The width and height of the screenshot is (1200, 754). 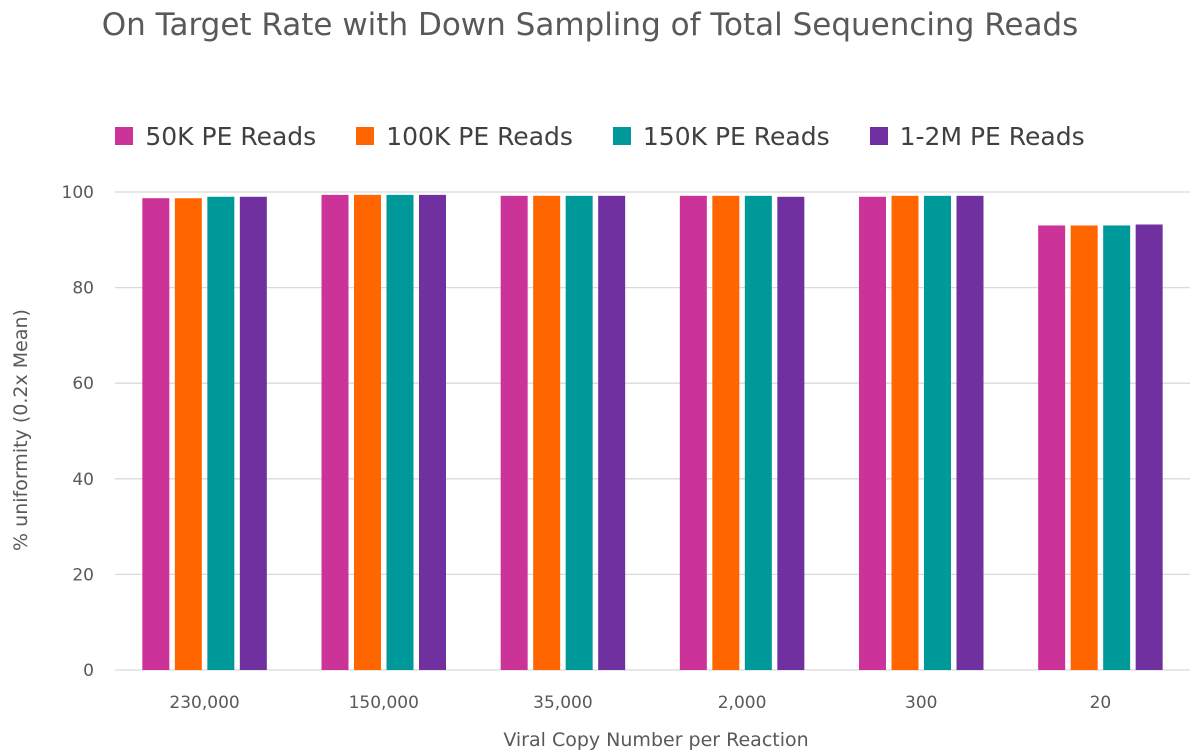 I want to click on legend-item: 1-2M PE Reads, so click(x=977, y=136).